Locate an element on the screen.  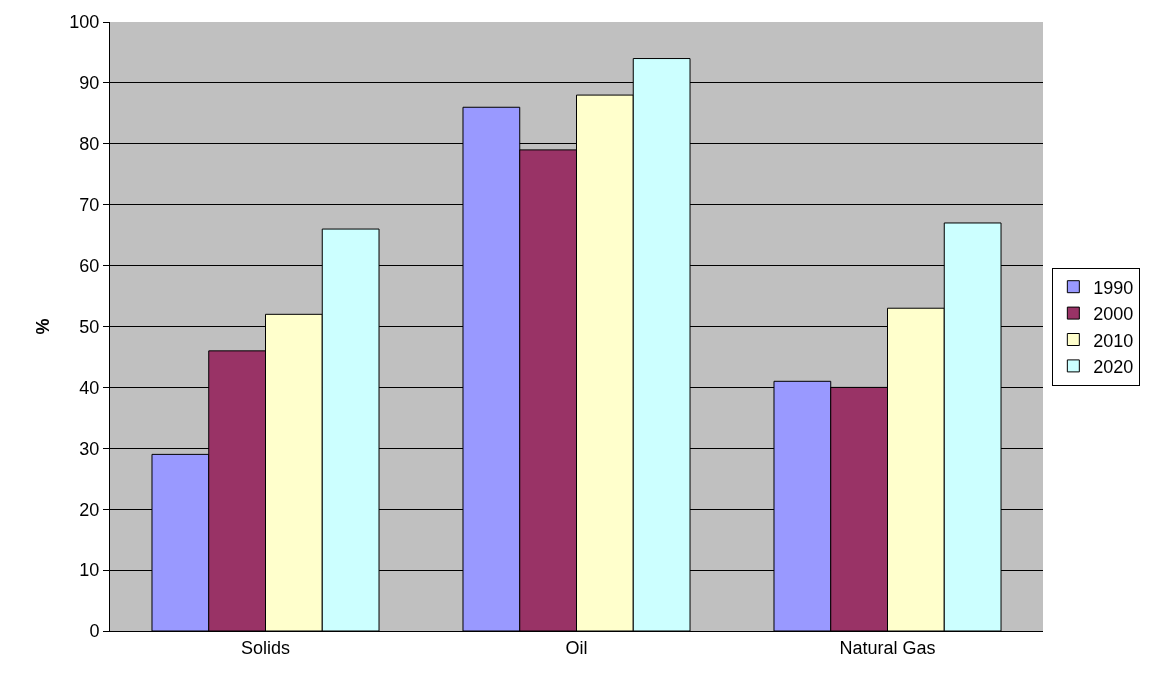
y-tick-label: 50 is located at coordinates (89, 326).